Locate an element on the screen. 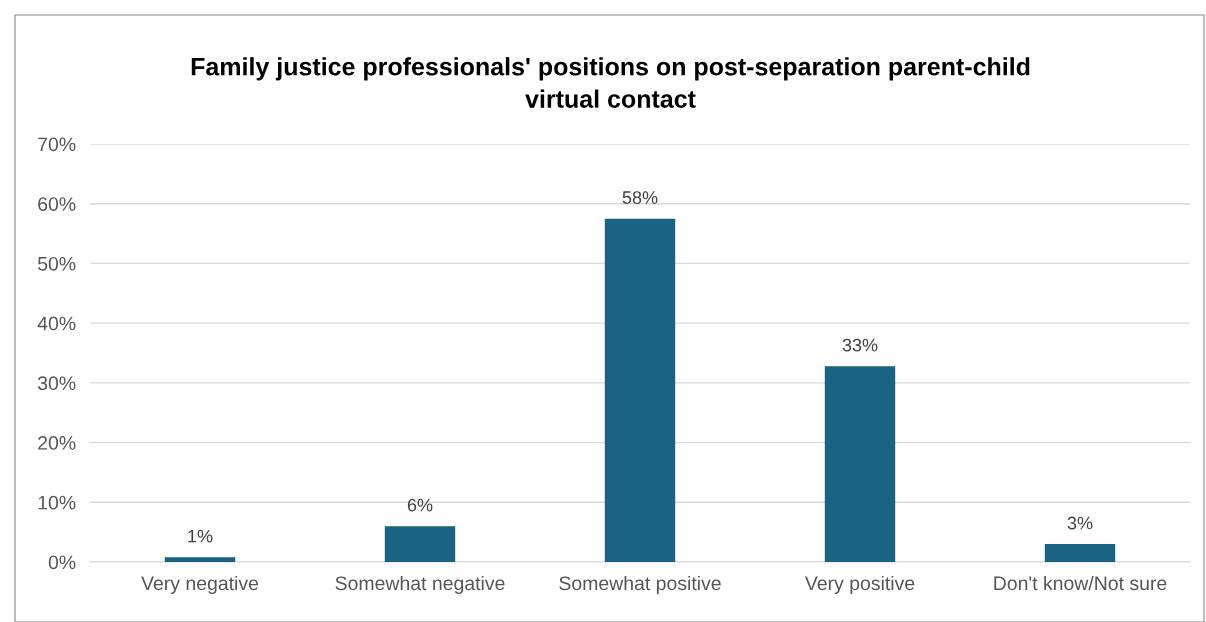 This screenshot has width=1206, height=622. x-tick-label: Very negative is located at coordinates (200, 585).